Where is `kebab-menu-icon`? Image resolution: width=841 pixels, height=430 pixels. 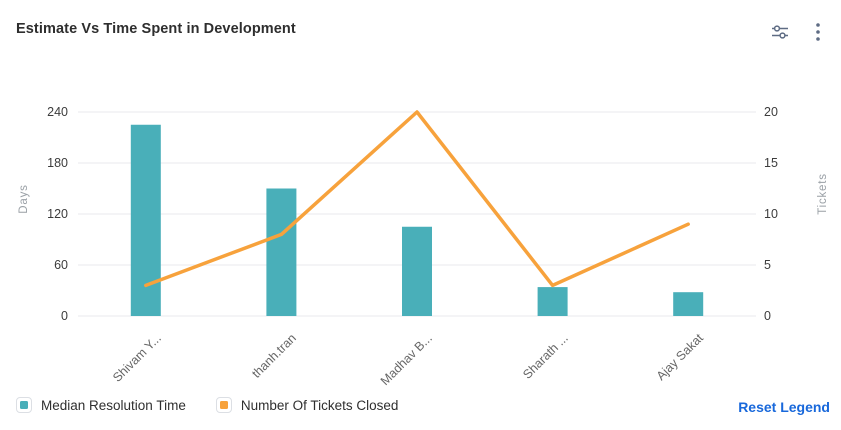
kebab-menu-icon is located at coordinates (818, 32).